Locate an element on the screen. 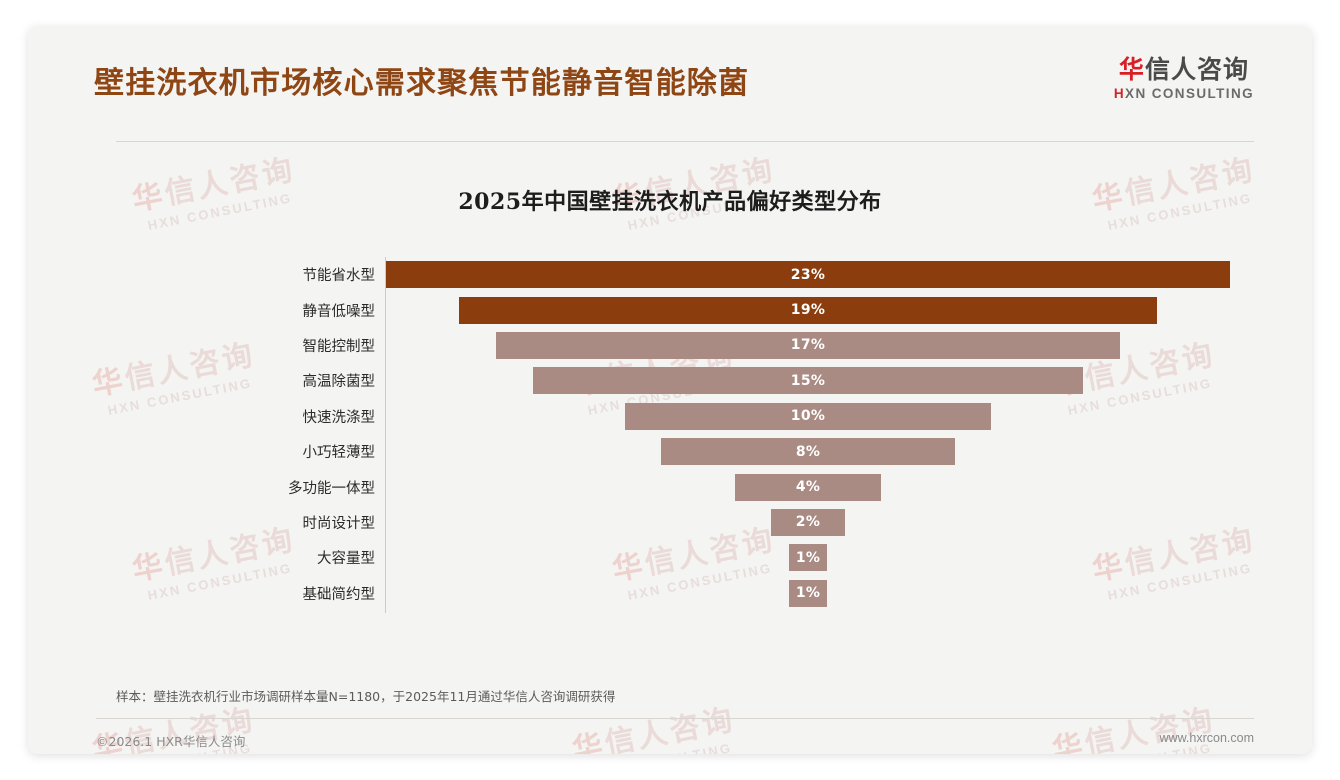 The height and width of the screenshot is (780, 1340). logo-english-text: HXN CONSULTING is located at coordinates (1184, 93).